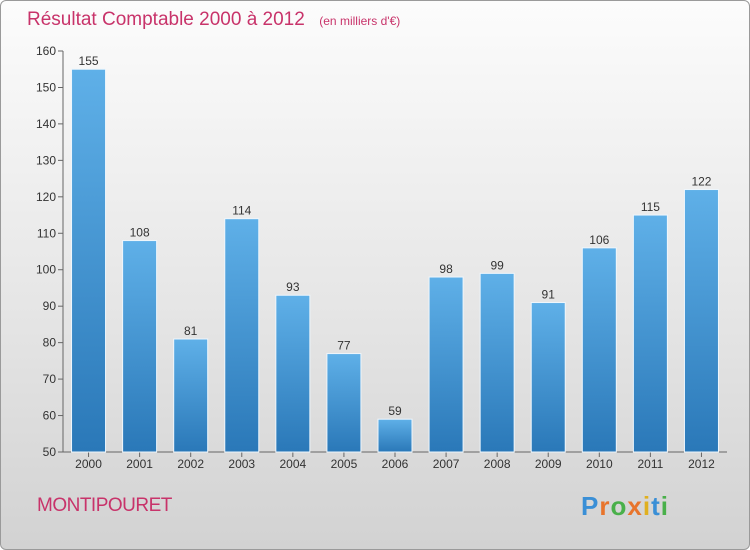 The width and height of the screenshot is (750, 550). Describe the element at coordinates (548, 377) in the screenshot. I see `bar-2009` at that location.